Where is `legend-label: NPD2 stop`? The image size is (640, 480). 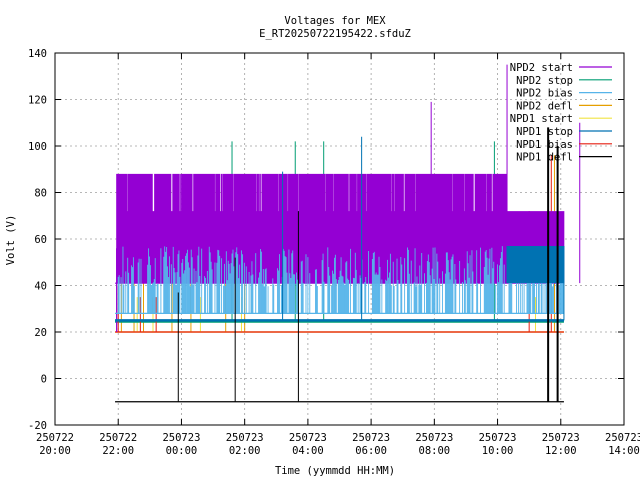 legend-label: NPD2 stop is located at coordinates (544, 81).